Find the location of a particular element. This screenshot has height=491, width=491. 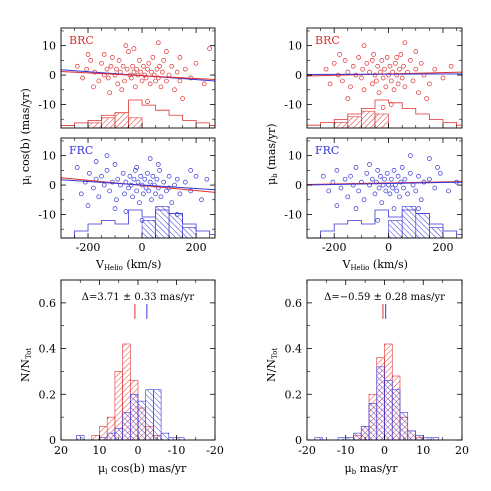

y-tick-label: 0 is located at coordinates (52, 75).